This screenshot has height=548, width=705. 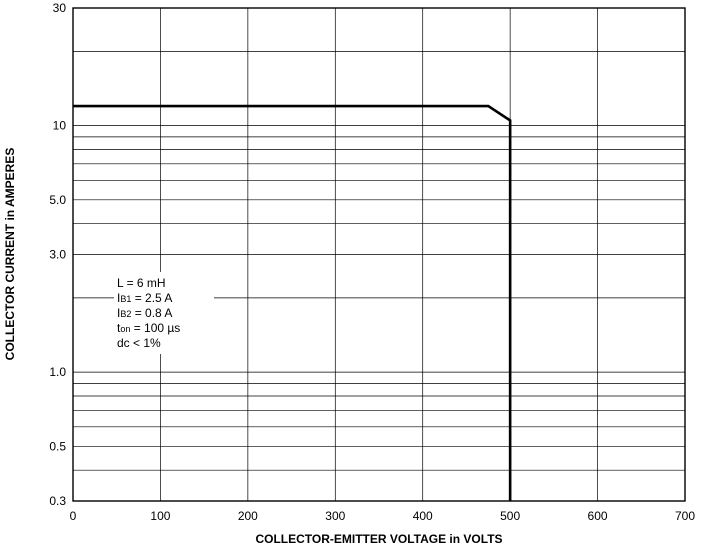 I want to click on y-tick-labels: 0.3 0.5 1.0 3.0 5.0 10 30, so click(x=57, y=254).